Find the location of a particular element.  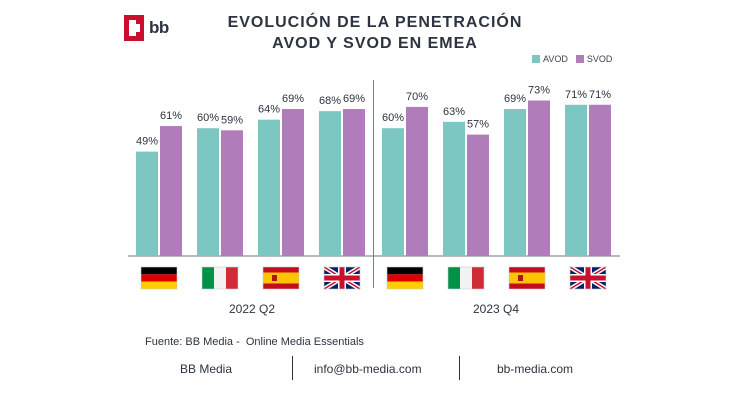

data-label-avod-6: 63% is located at coordinates (454, 112).